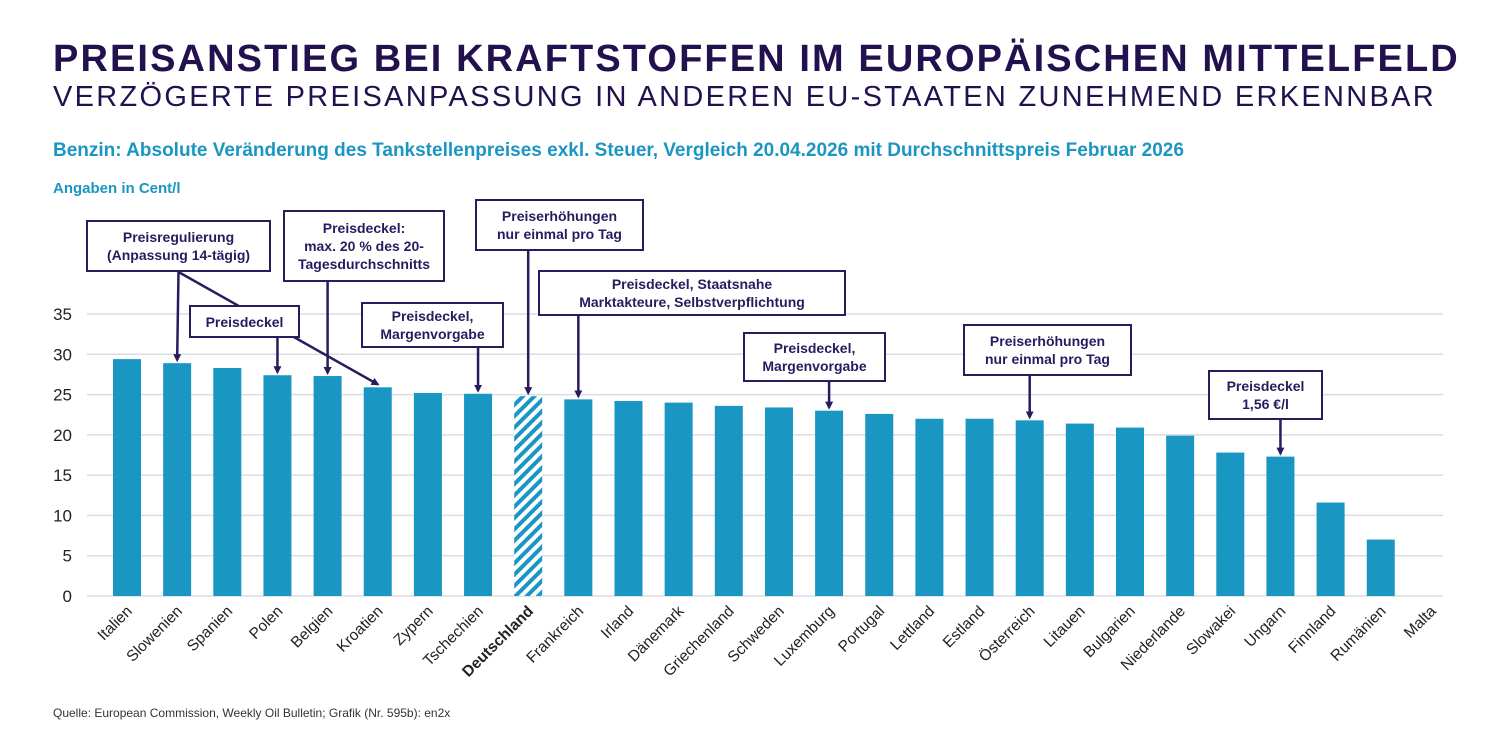 This screenshot has height=752, width=1500. What do you see at coordinates (728, 500) in the screenshot?
I see `bar-griechenland` at bounding box center [728, 500].